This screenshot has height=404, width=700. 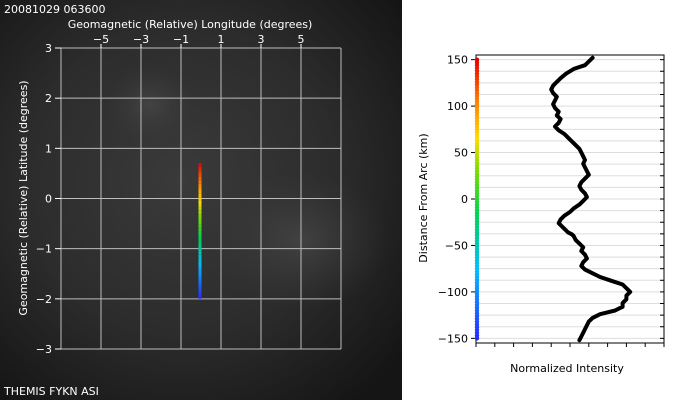 I want to click on y-tick-label: −150, so click(x=453, y=338).